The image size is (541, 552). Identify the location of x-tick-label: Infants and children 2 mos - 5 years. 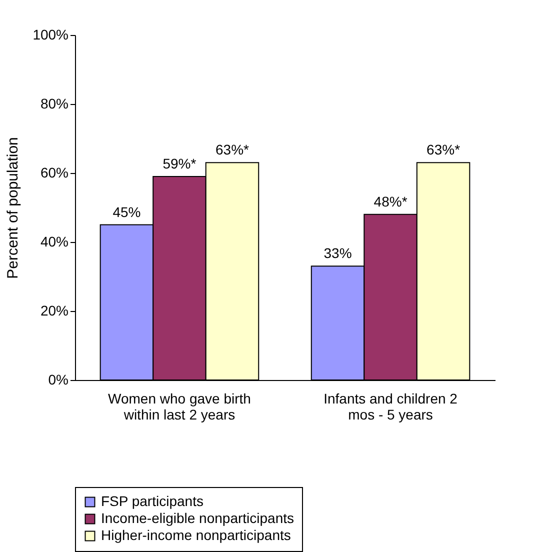
(391, 406).